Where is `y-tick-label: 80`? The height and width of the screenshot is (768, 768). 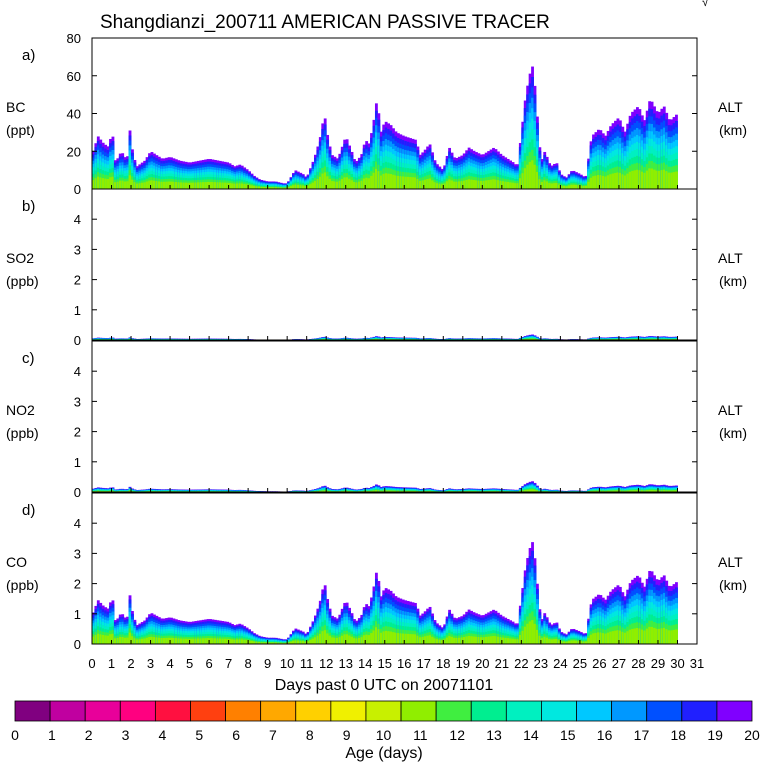
y-tick-label: 80 is located at coordinates (74, 38).